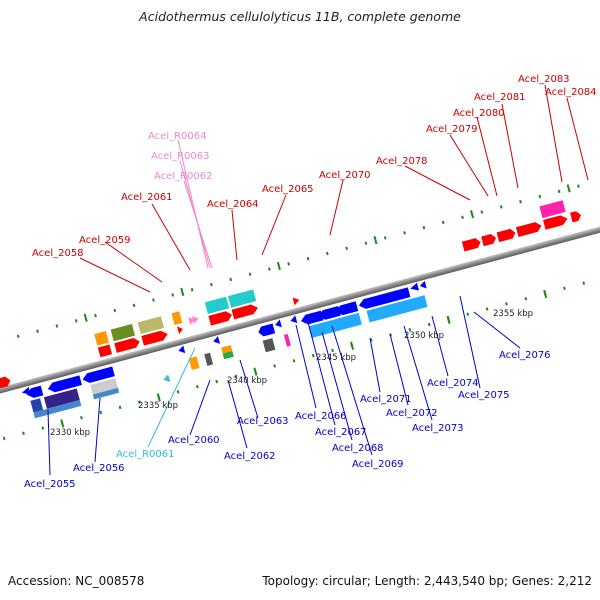 This screenshot has height=600, width=600. Describe the element at coordinates (263, 421) in the screenshot. I see `gene-label: Acel_2063` at that location.